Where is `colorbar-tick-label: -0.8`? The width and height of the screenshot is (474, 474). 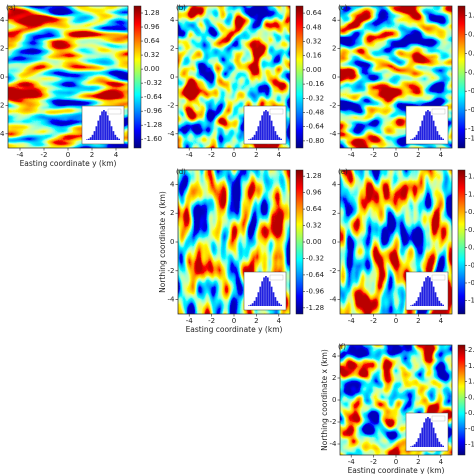 colorbar-tick-label: -0.8 is located at coordinates (471, 283).